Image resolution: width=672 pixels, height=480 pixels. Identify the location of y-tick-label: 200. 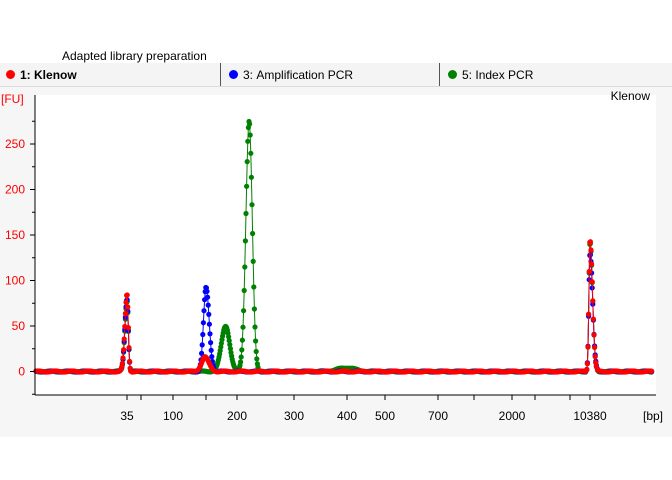
(15, 190).